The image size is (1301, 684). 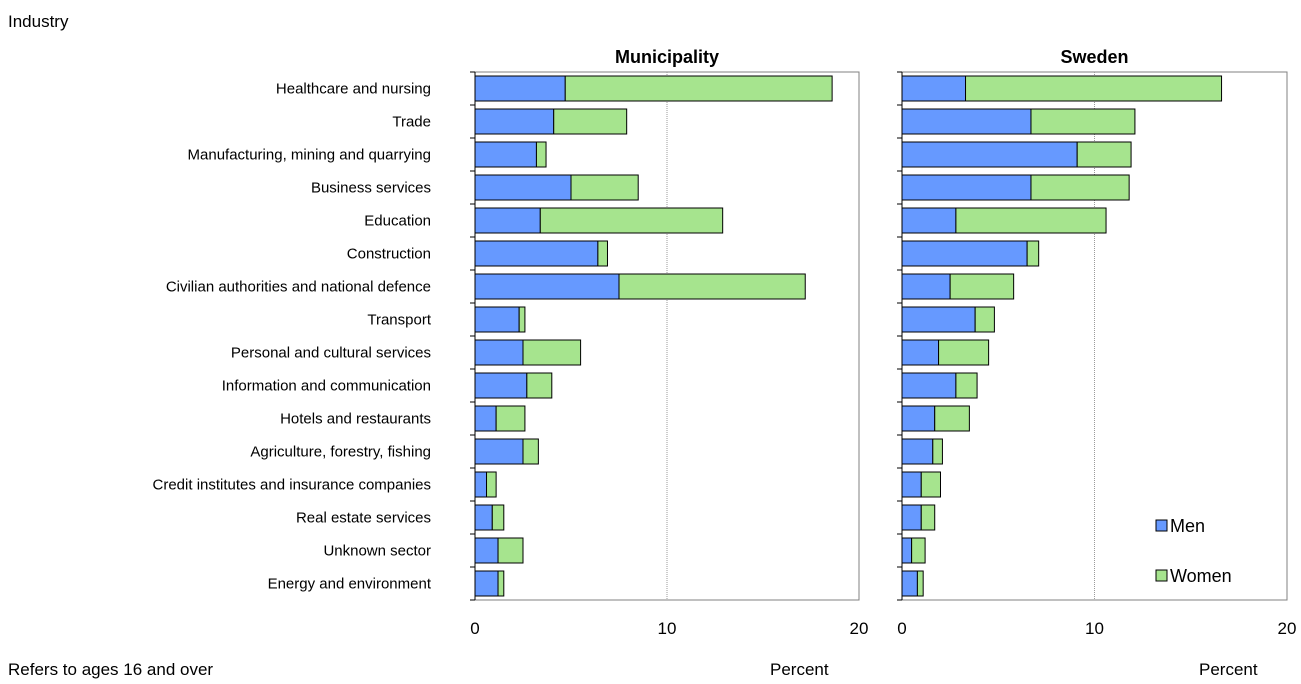 I want to click on panel-title: Municipality, so click(x=667, y=57).